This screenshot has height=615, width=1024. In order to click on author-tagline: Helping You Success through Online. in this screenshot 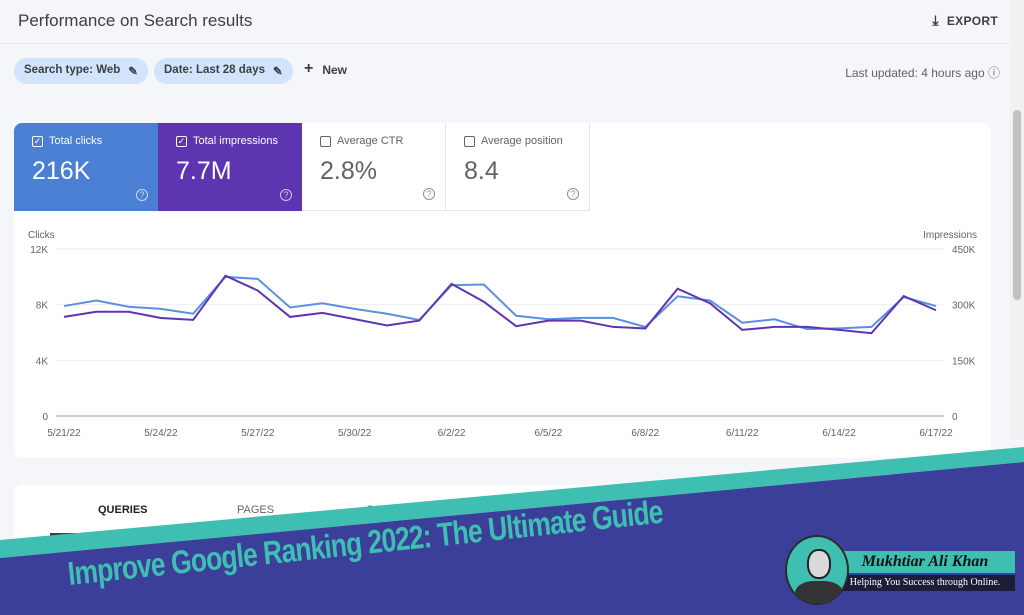, I will do `click(925, 583)`.